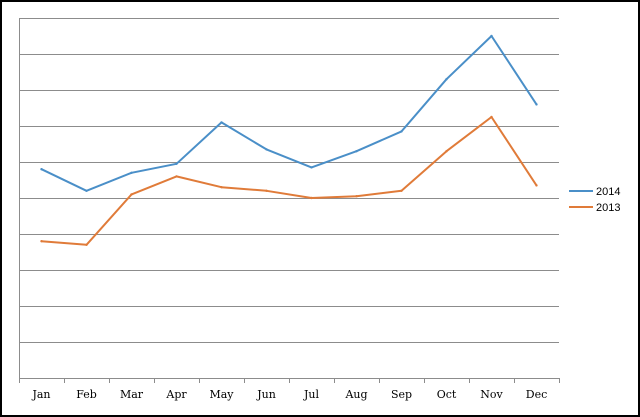  What do you see at coordinates (401, 394) in the screenshot?
I see `x-tick-label: Sep` at bounding box center [401, 394].